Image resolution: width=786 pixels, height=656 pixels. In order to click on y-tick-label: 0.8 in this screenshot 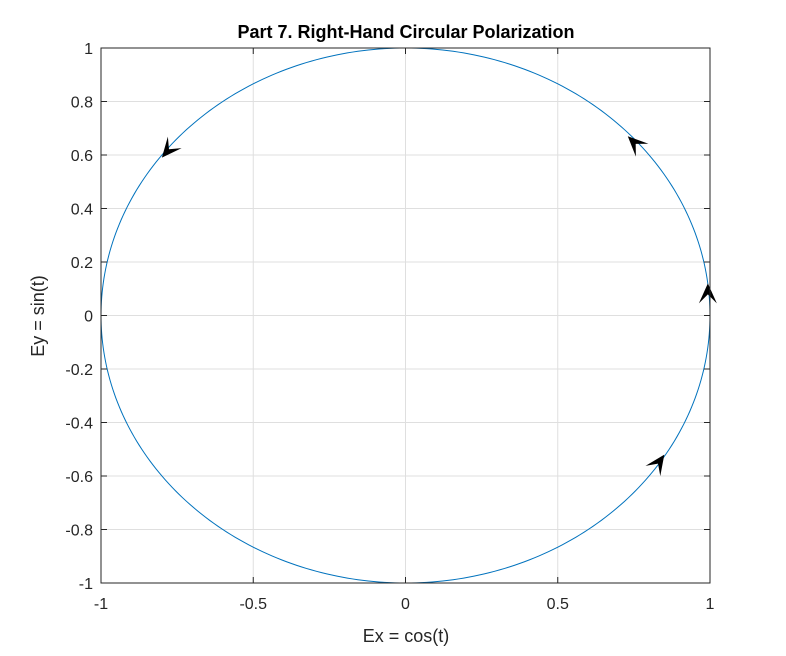, I will do `click(82, 103)`.